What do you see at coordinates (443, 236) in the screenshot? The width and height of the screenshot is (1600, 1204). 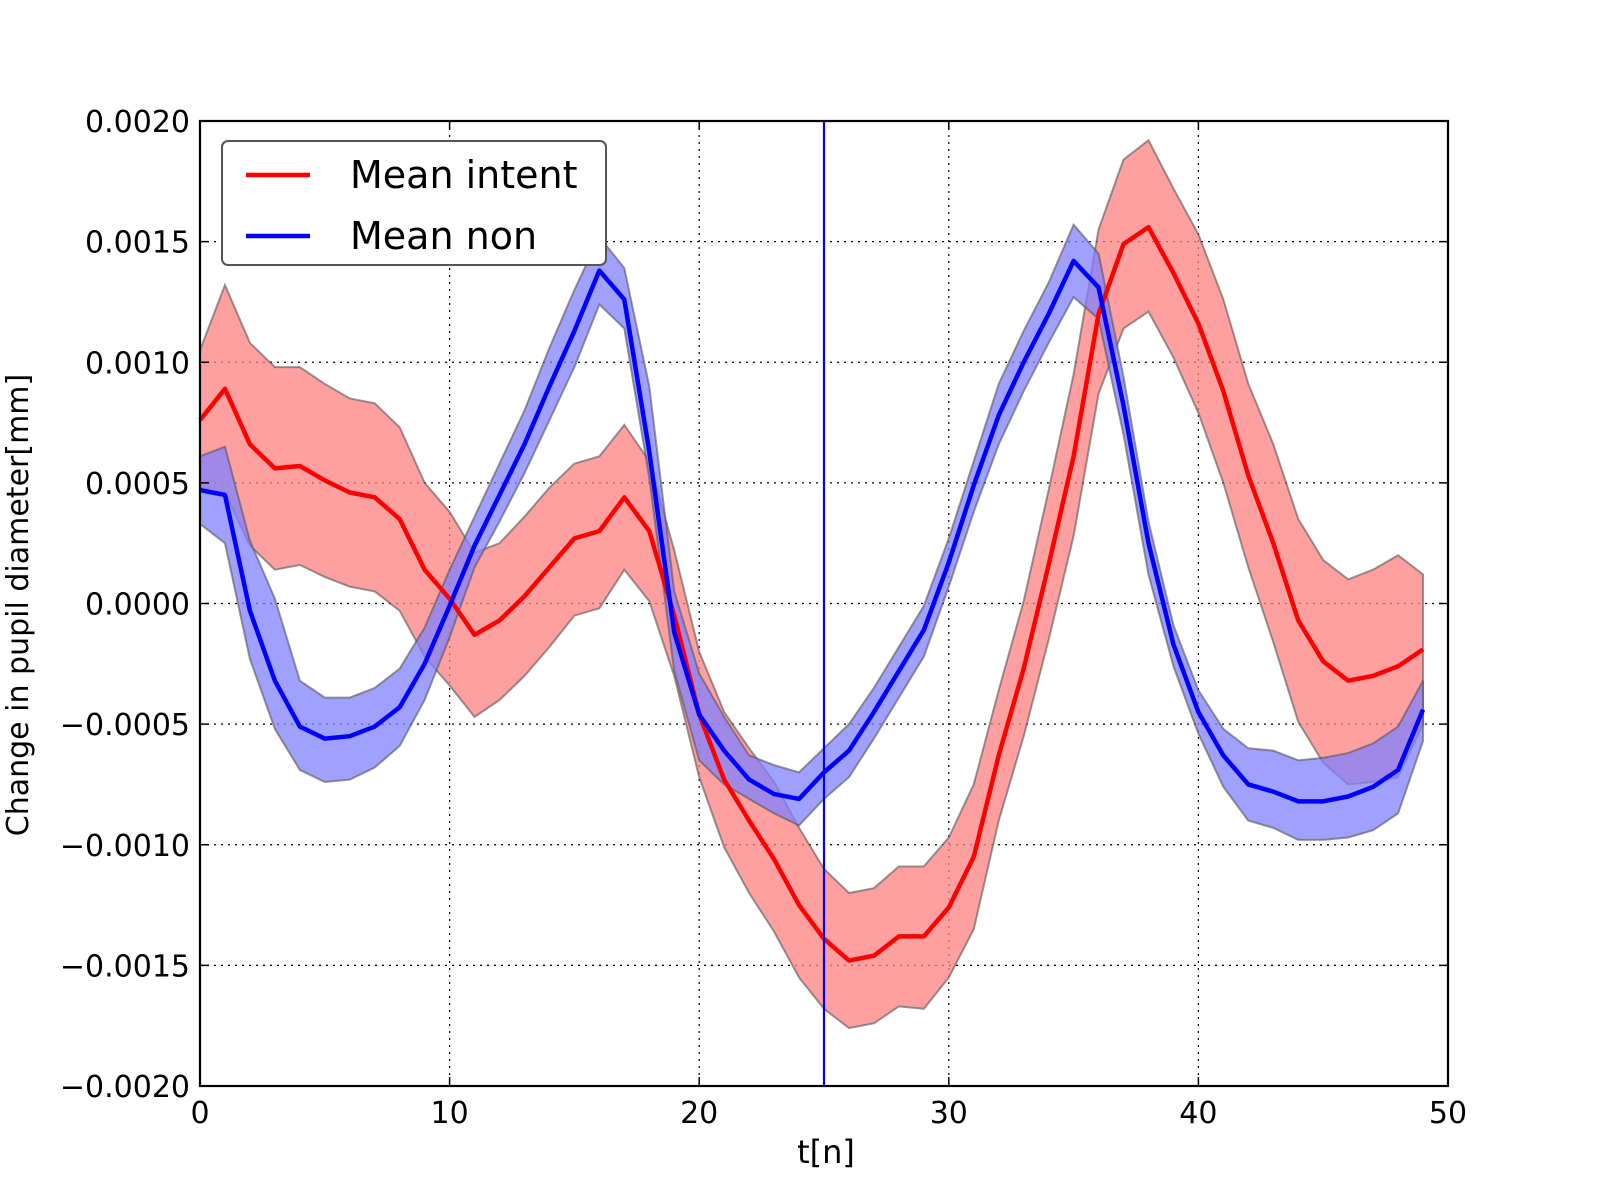 I see `legend-label-non: Mean non` at bounding box center [443, 236].